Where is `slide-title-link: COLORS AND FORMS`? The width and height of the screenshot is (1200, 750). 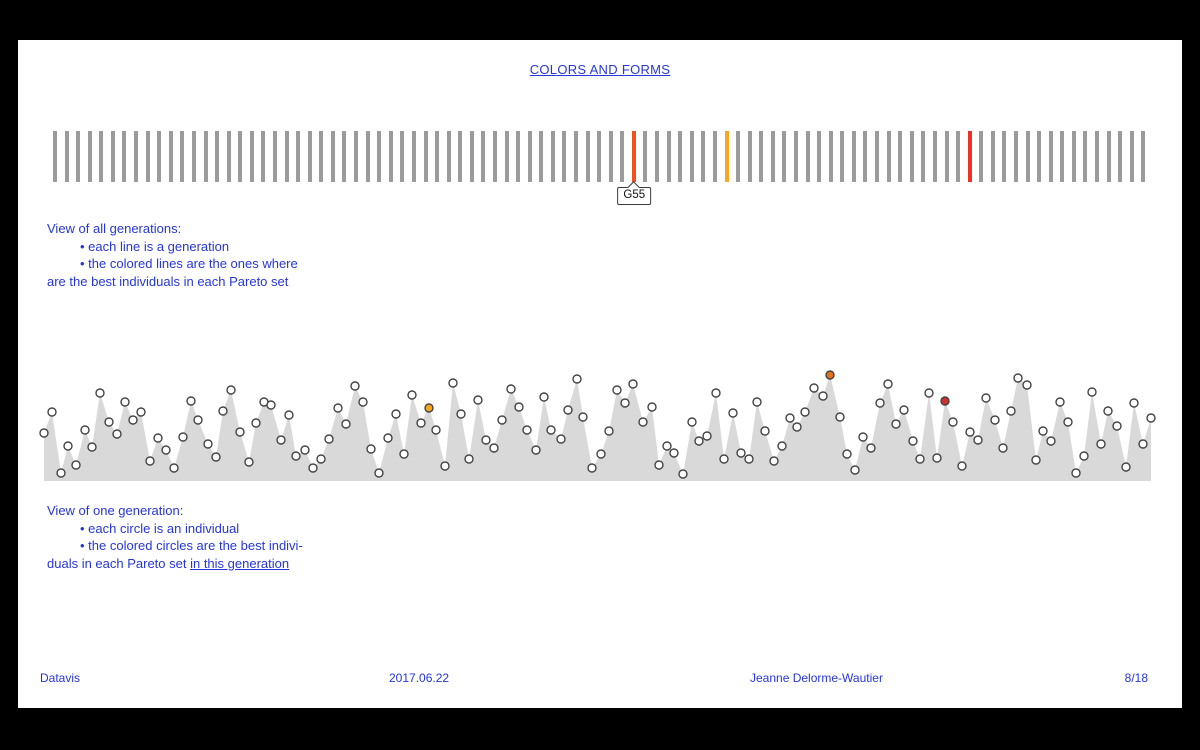 slide-title-link: COLORS AND FORMS is located at coordinates (600, 69).